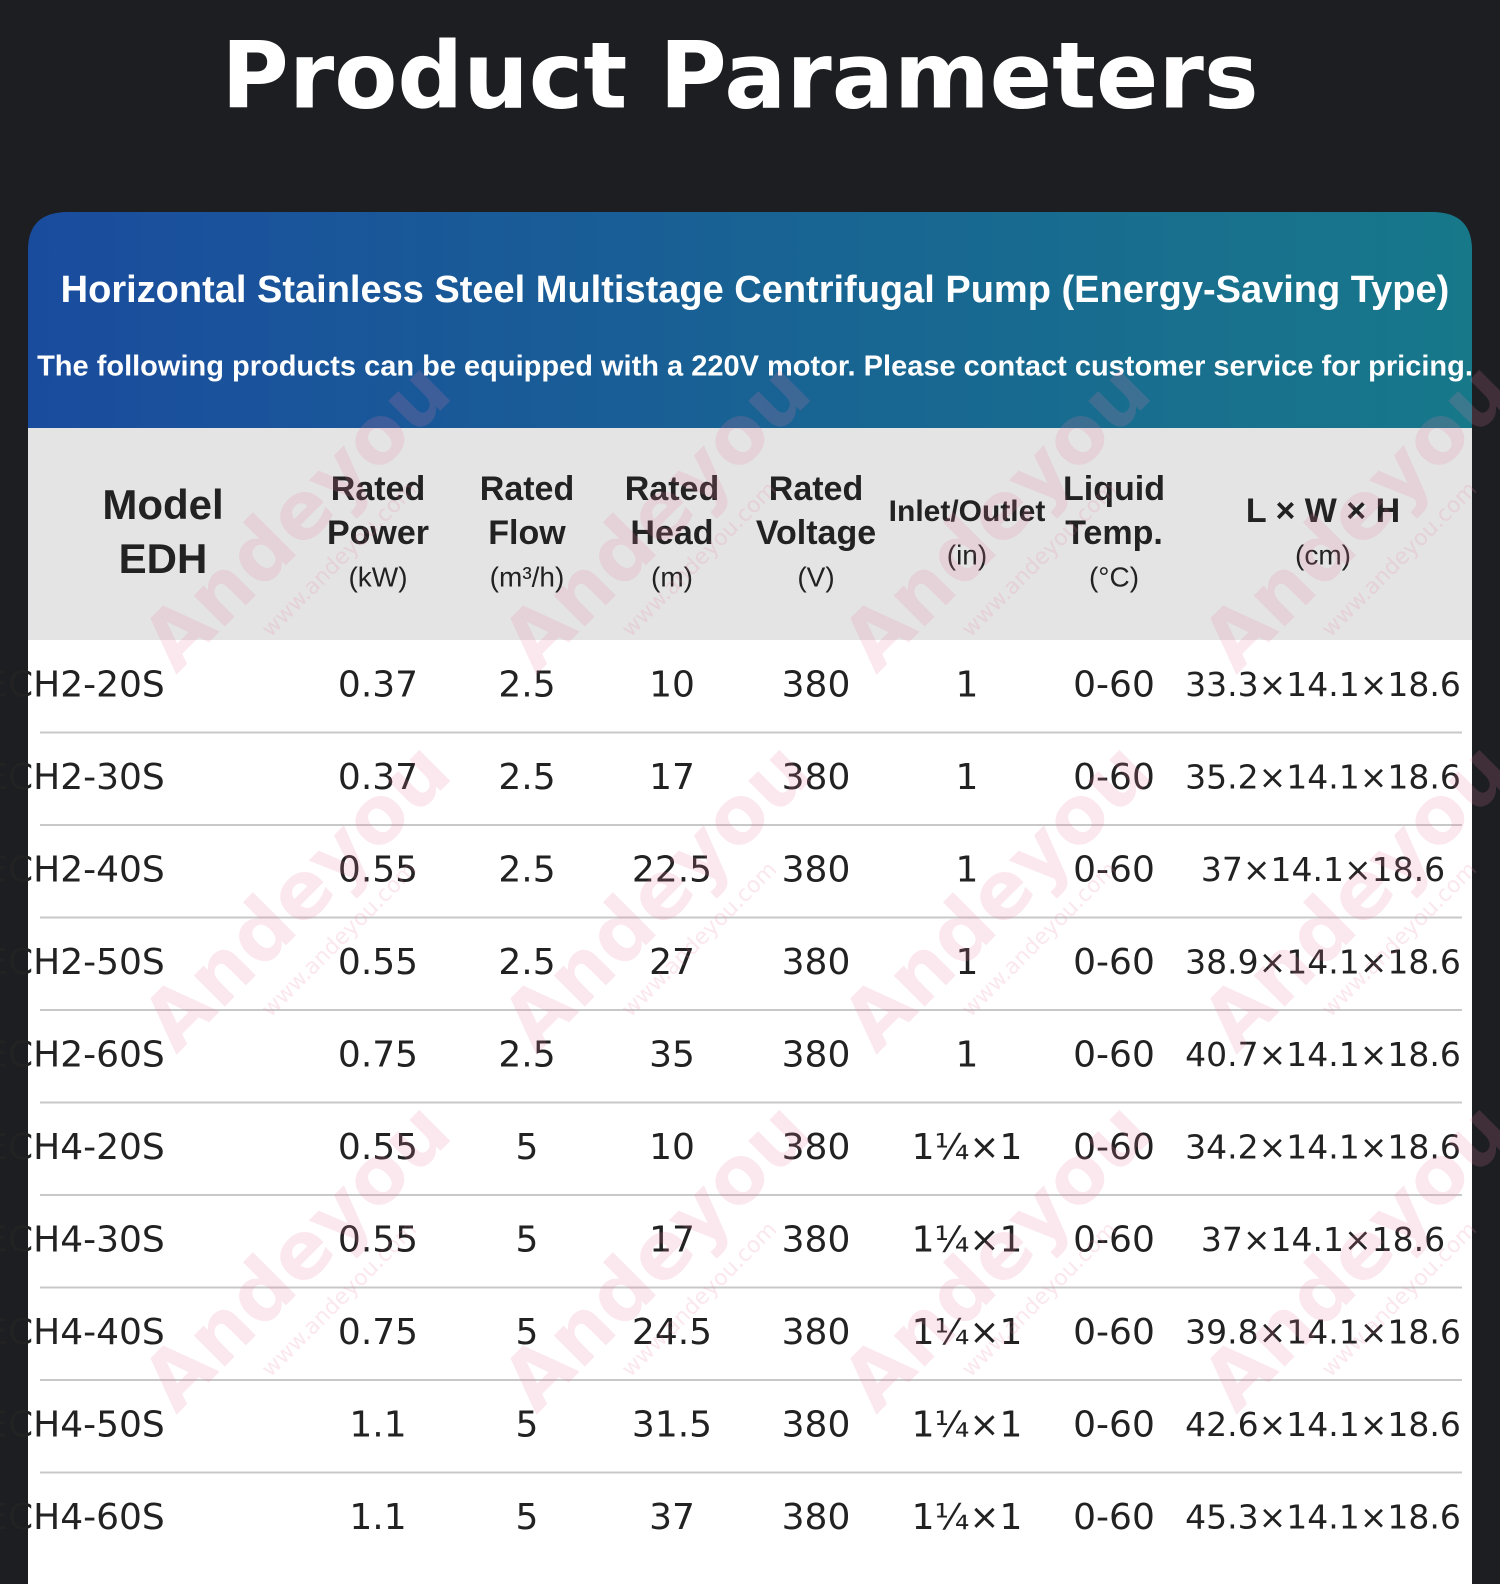  What do you see at coordinates (82, 1332) in the screenshot?
I see `model-cell: ECH4-40S` at bounding box center [82, 1332].